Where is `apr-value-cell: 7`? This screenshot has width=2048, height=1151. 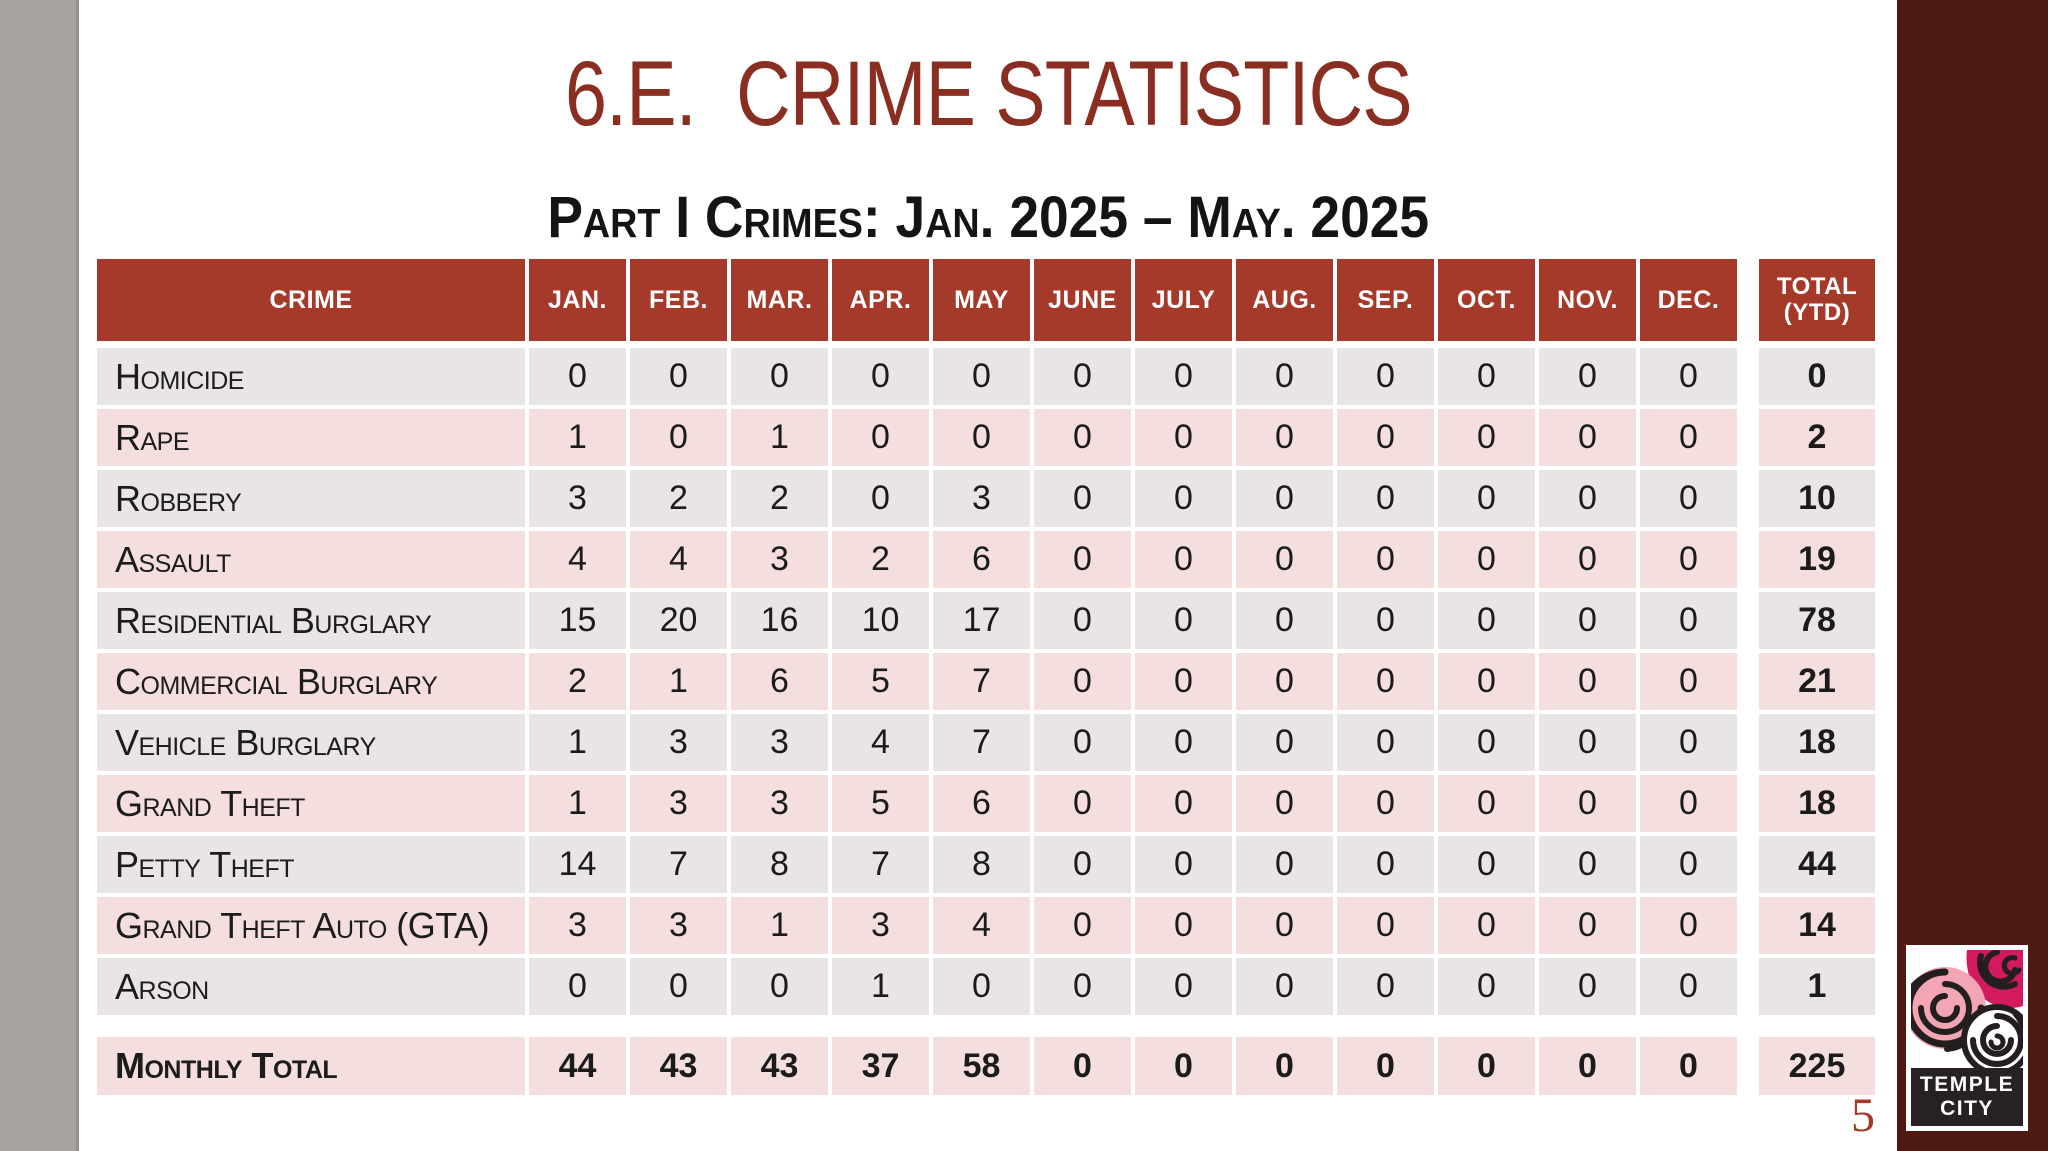 apr-value-cell: 7 is located at coordinates (880, 864).